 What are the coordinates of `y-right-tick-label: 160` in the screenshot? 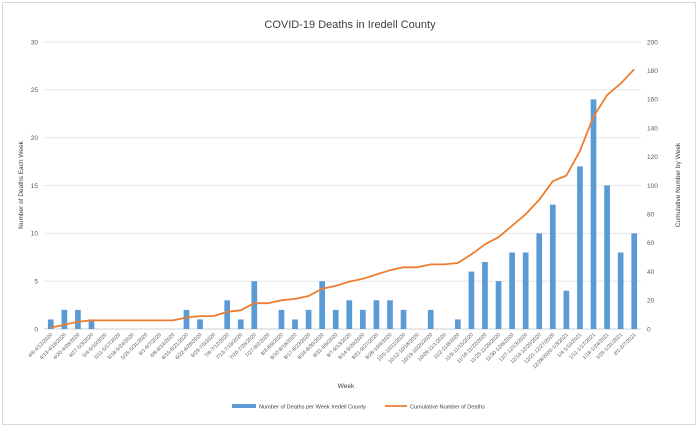 It's located at (652, 100).